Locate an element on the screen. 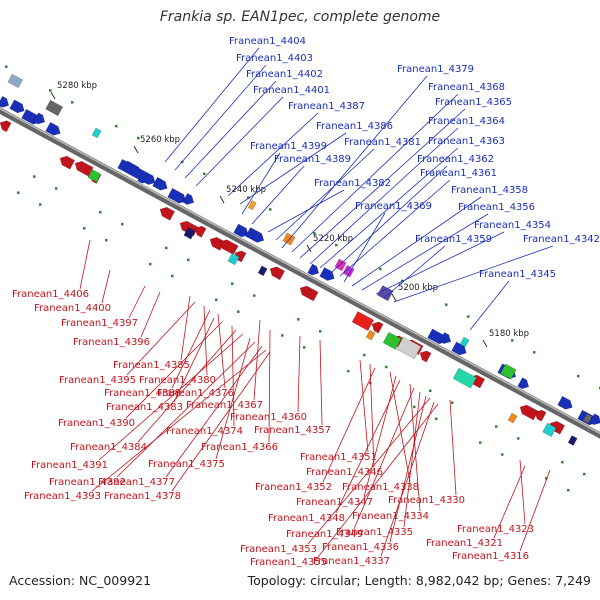  forward-gene-label: Franean1_4369 is located at coordinates (393, 206).